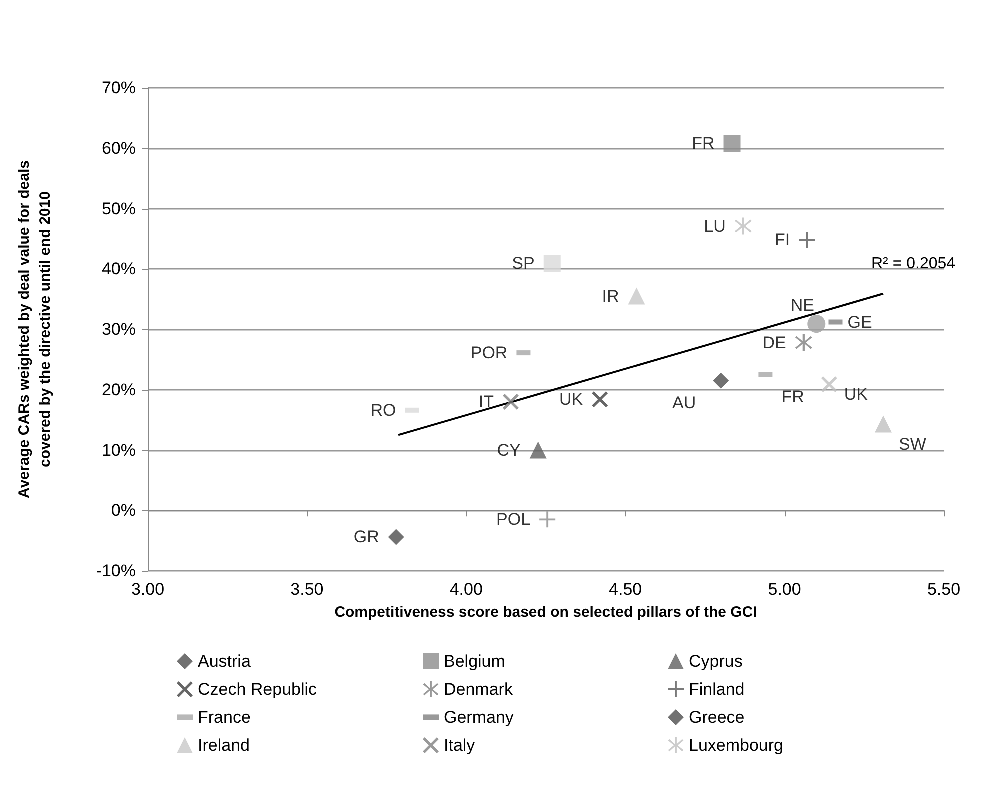 The image size is (985, 786). Describe the element at coordinates (802, 306) in the screenshot. I see `data-label: NE` at that location.